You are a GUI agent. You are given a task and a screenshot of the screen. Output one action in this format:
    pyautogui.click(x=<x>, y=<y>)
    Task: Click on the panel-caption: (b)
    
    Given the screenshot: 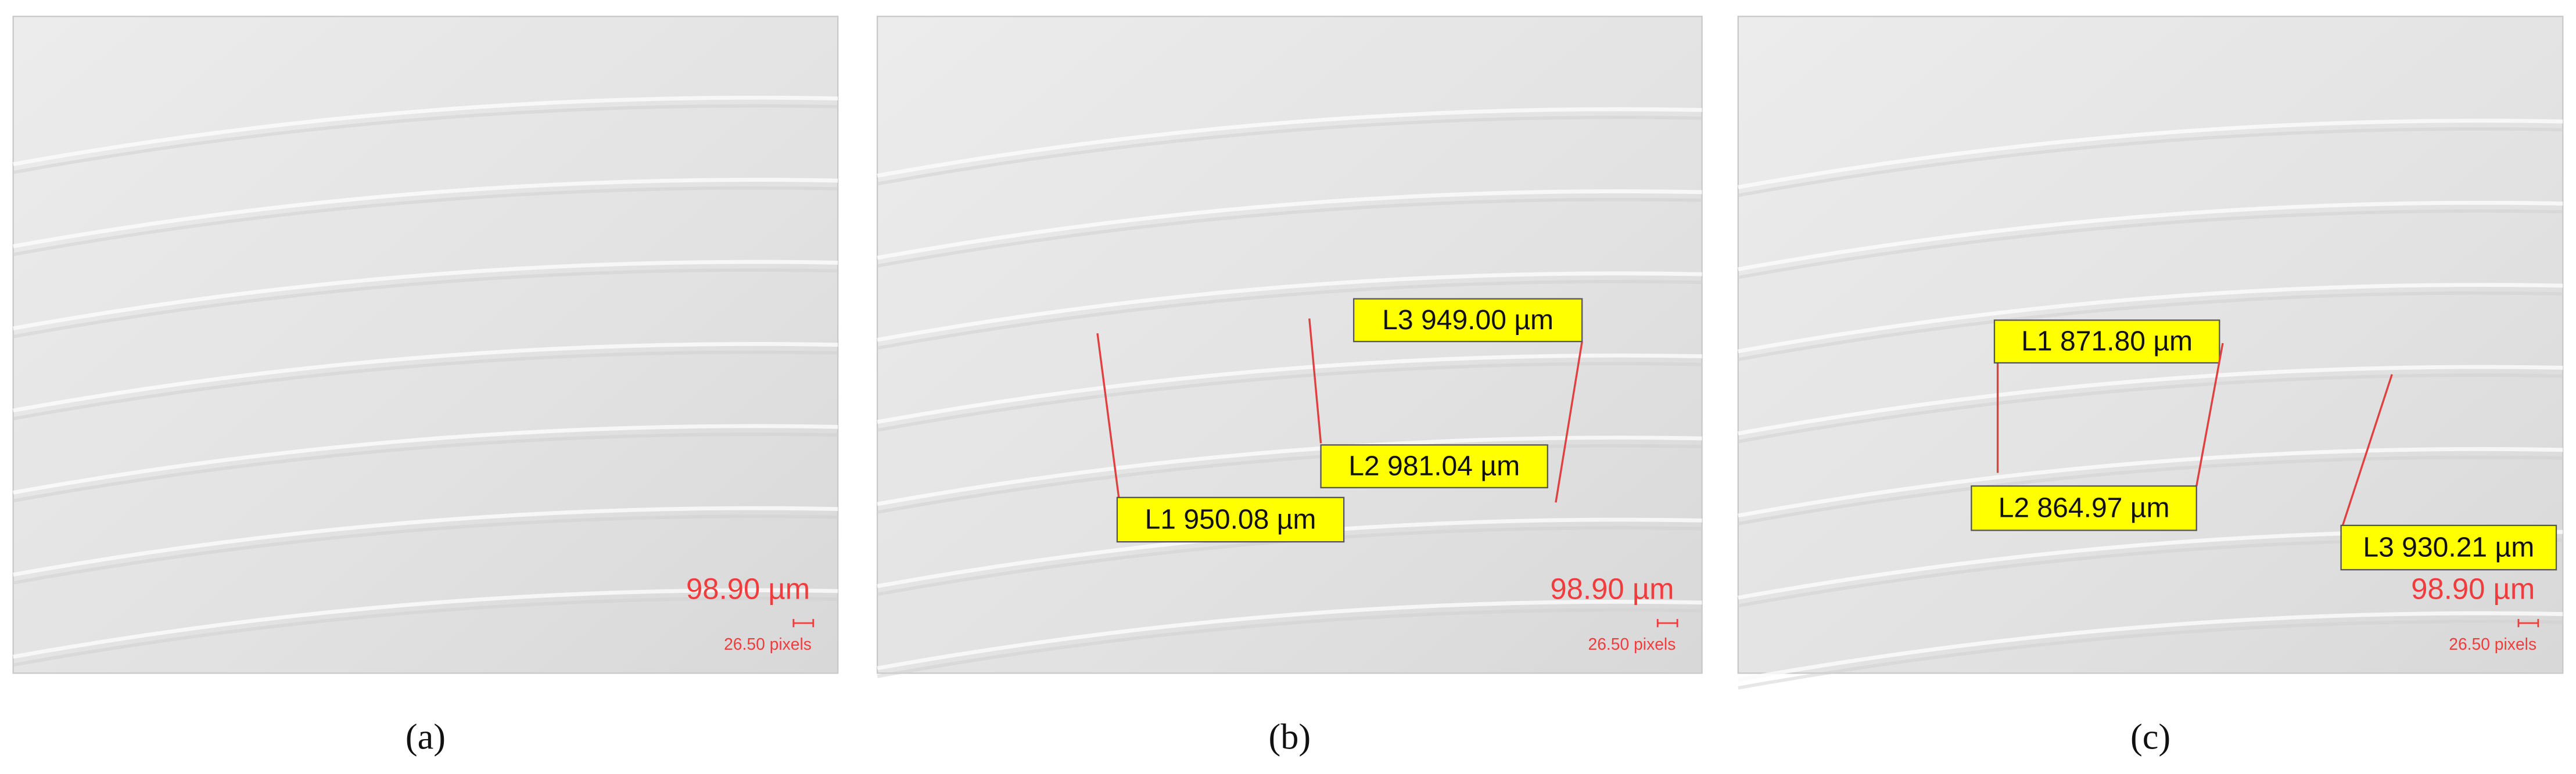 What is the action you would take?
    pyautogui.click(x=1290, y=738)
    